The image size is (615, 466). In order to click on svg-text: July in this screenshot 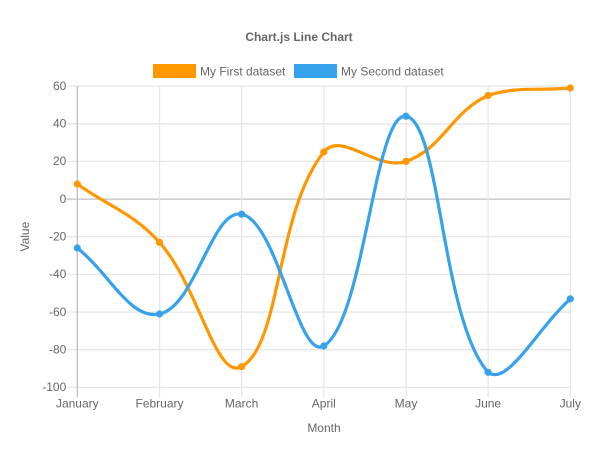, I will do `click(570, 404)`.